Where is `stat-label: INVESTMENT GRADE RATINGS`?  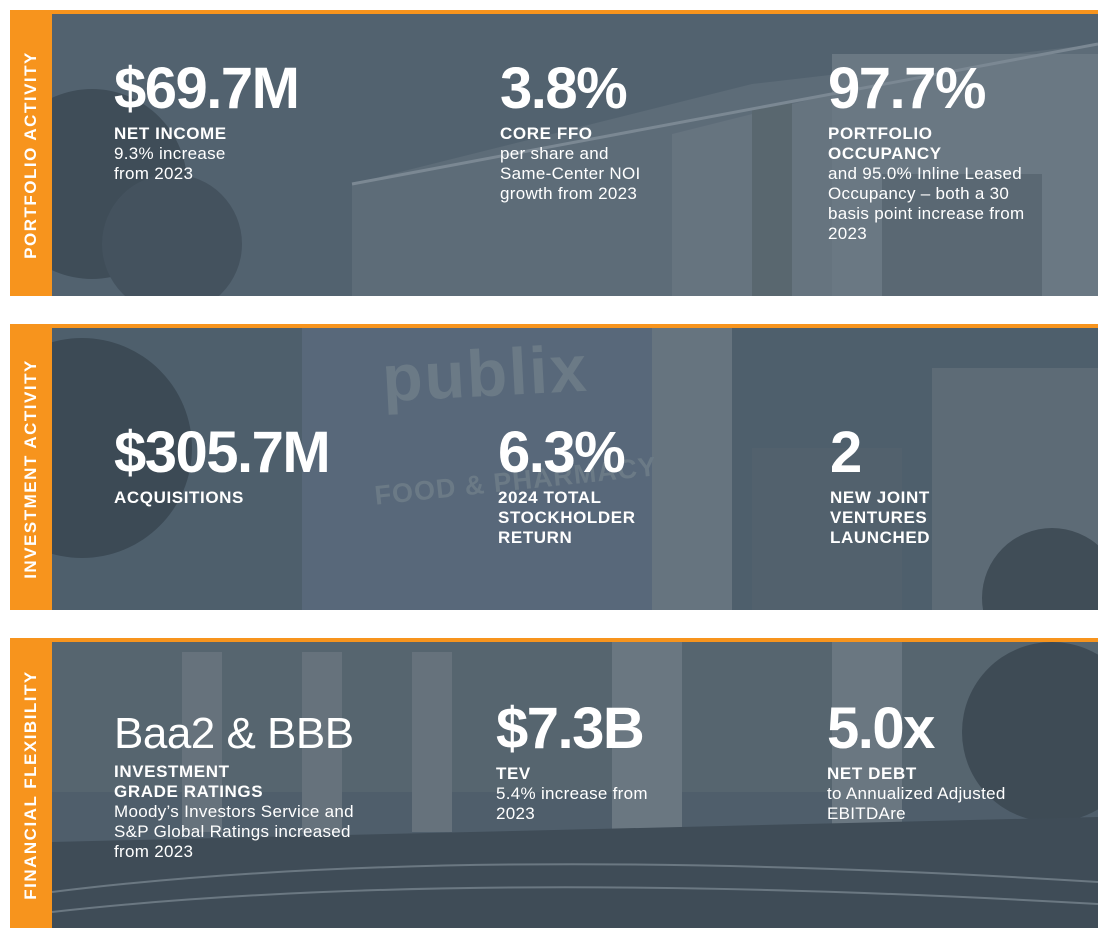 stat-label: INVESTMENT GRADE RATINGS is located at coordinates (189, 781).